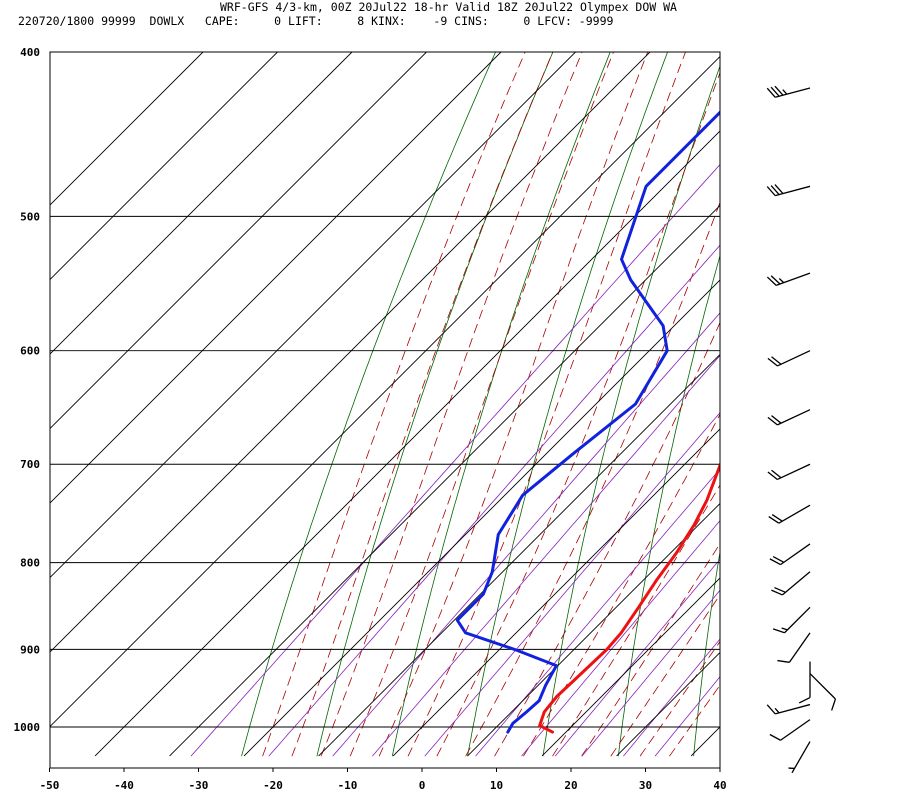 The image size is (900, 800). What do you see at coordinates (30, 563) in the screenshot?
I see `y-tick-label: 800` at bounding box center [30, 563].